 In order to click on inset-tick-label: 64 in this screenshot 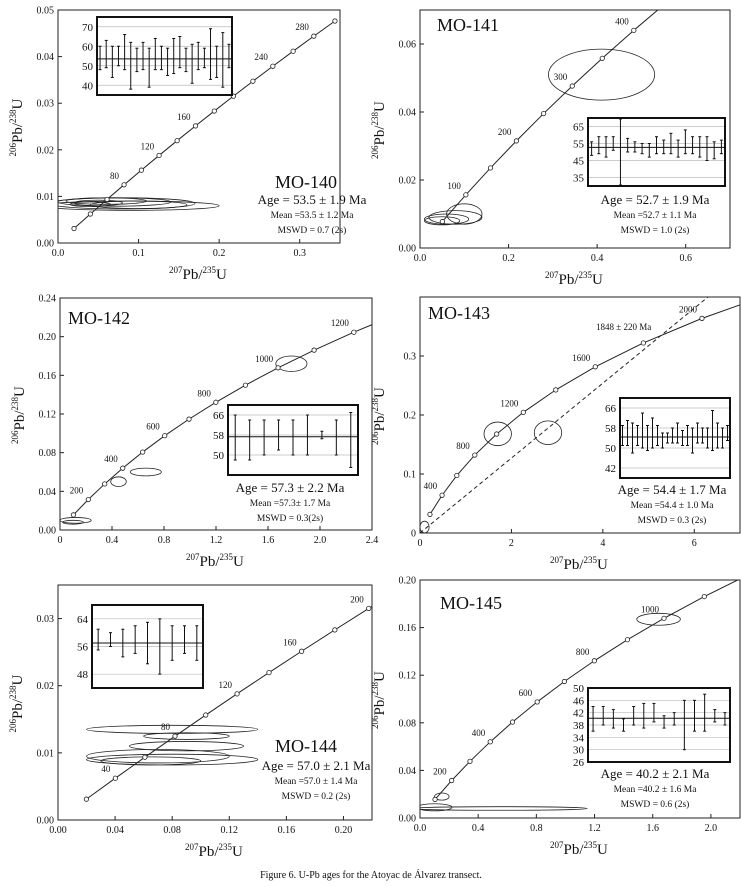, I will do `click(83, 620)`.